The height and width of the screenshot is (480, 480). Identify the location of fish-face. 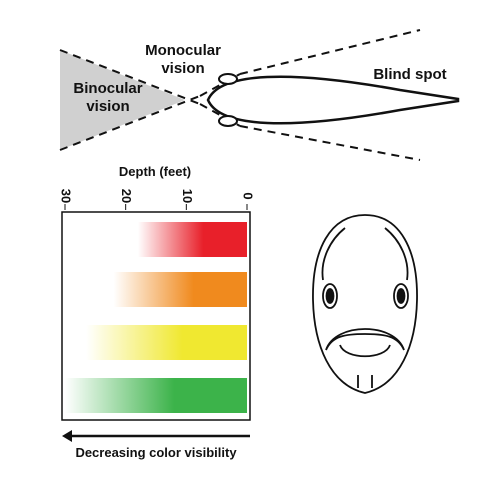
(365, 304).